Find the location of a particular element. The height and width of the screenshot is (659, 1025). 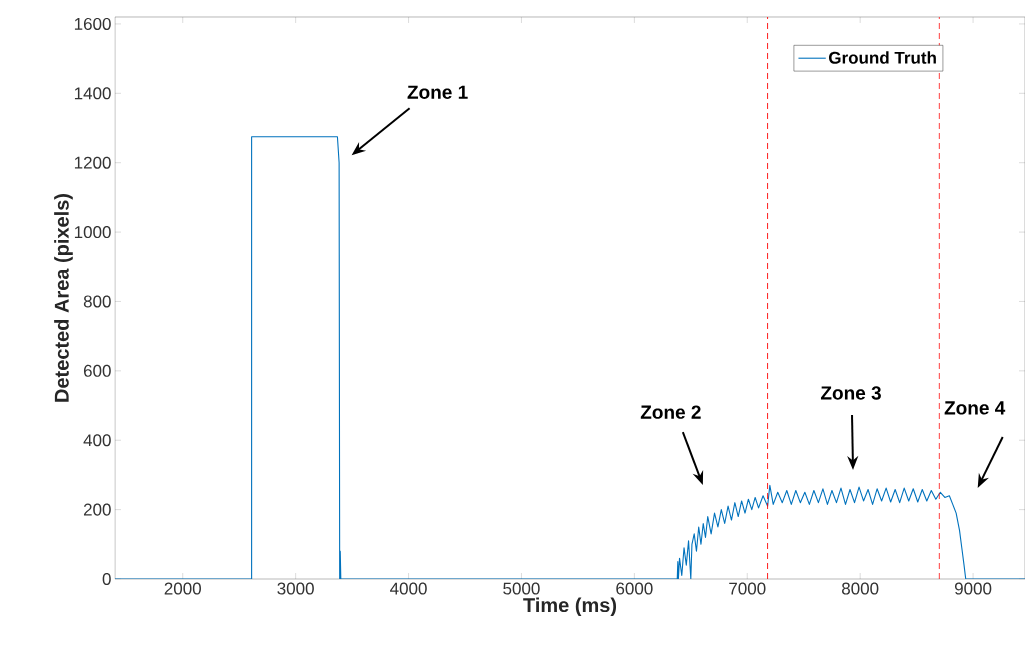

x-tick-label: 7000 is located at coordinates (747, 588).